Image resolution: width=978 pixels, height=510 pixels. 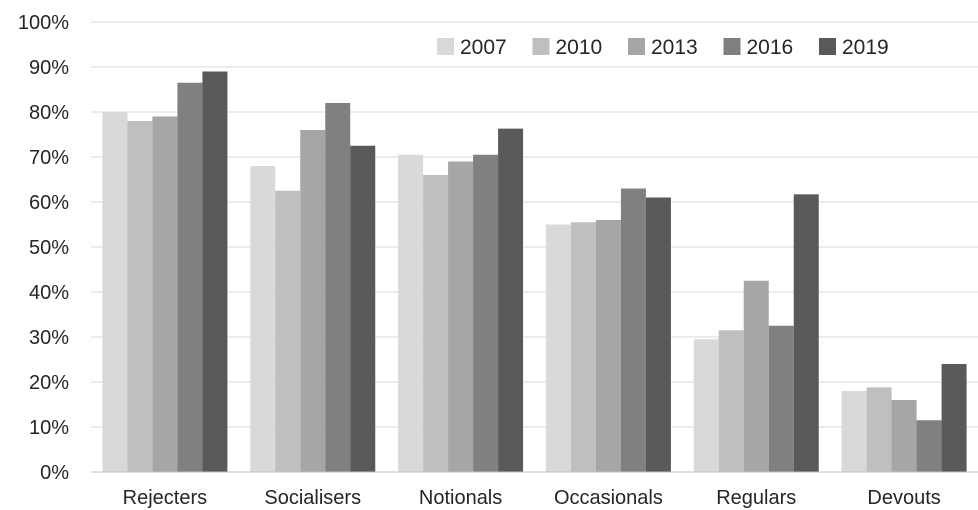 I want to click on bar-2019-socialisers, so click(x=363, y=308).